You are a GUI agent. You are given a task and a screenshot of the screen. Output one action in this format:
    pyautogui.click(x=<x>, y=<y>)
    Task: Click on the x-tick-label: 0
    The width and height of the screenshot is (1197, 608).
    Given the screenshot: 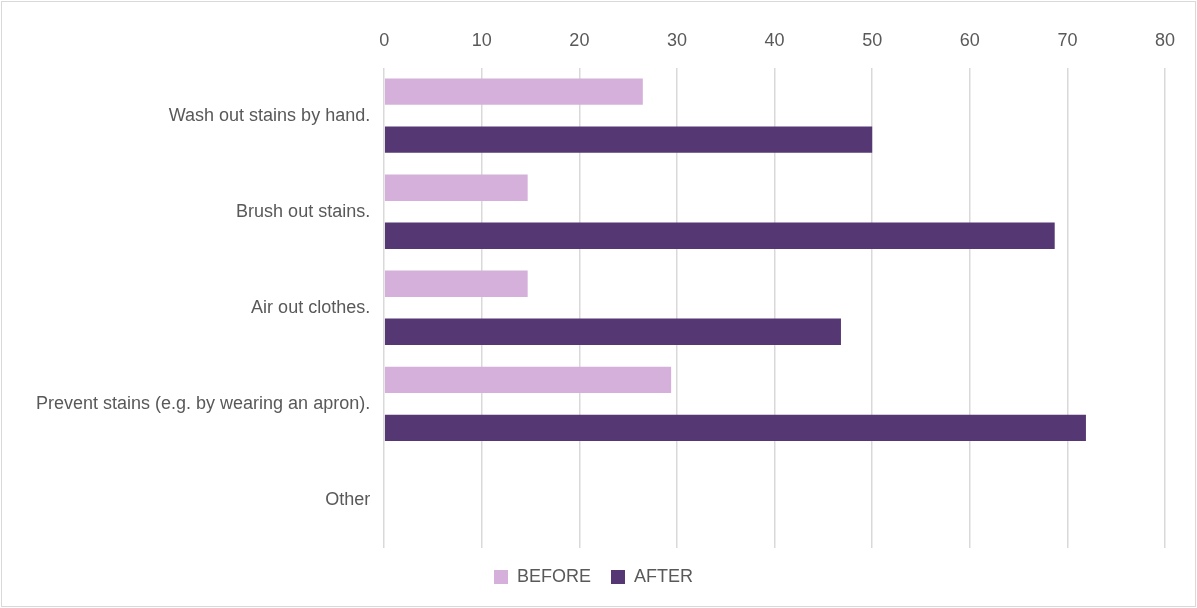 What is the action you would take?
    pyautogui.click(x=384, y=39)
    